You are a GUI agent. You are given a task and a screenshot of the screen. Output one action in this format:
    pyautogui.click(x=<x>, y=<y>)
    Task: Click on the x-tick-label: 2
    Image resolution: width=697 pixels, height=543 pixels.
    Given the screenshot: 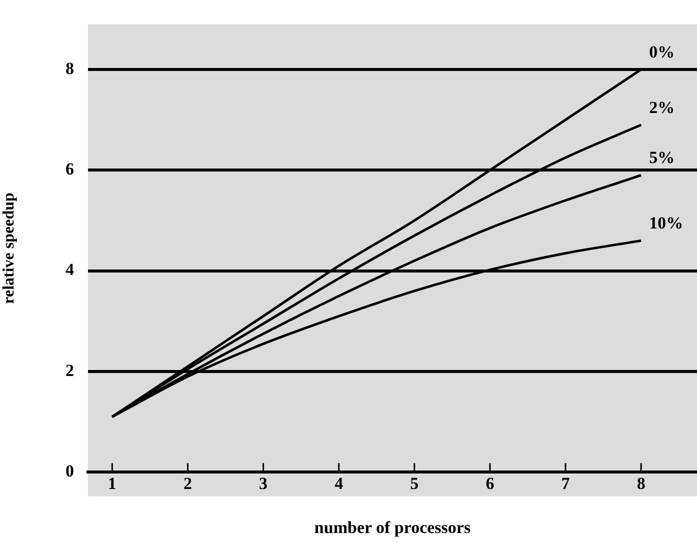 What is the action you would take?
    pyautogui.click(x=187, y=483)
    